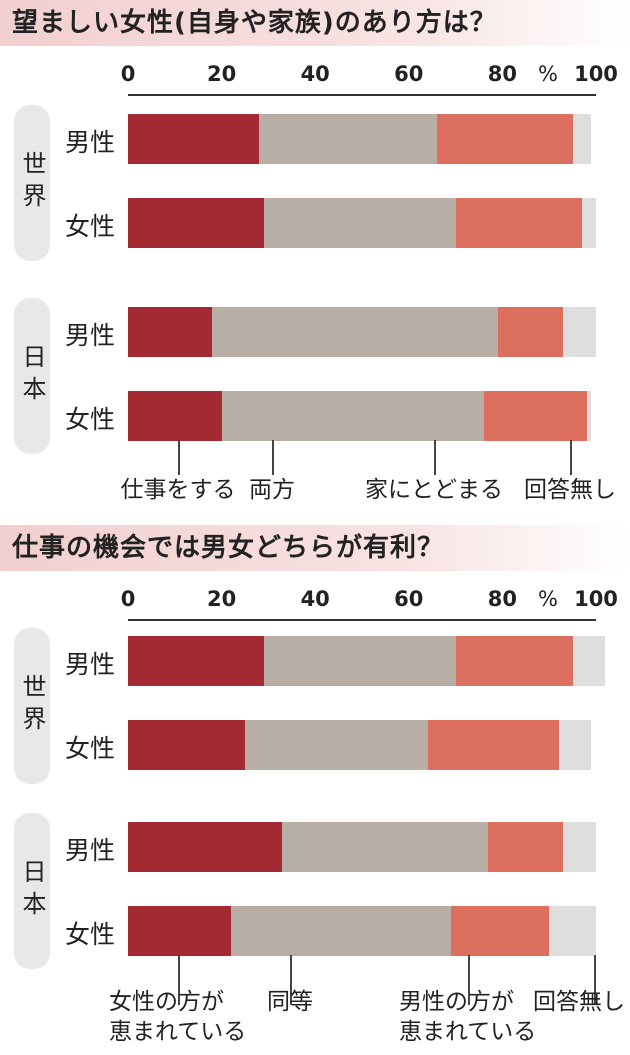  I want to click on chart-title: 望ましい女性(自身や家族)のあり方は？, so click(315, 23).